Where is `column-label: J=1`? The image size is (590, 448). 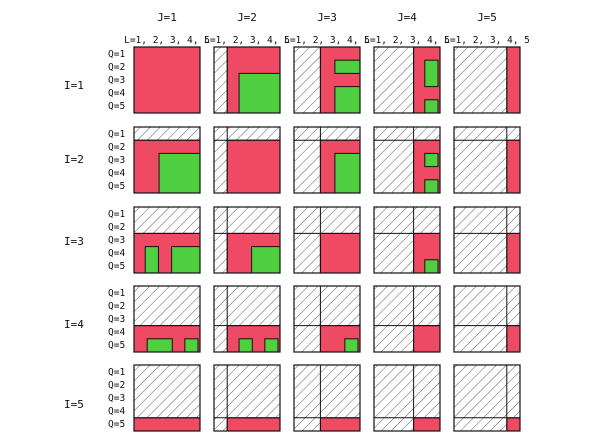
column-label: J=1 is located at coordinates (167, 17).